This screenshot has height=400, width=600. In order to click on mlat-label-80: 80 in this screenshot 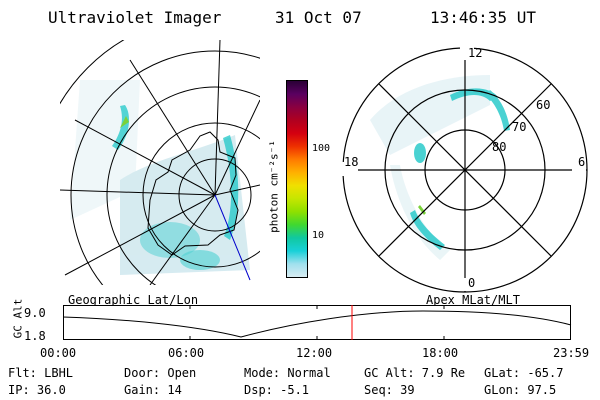, I will do `click(499, 147)`.